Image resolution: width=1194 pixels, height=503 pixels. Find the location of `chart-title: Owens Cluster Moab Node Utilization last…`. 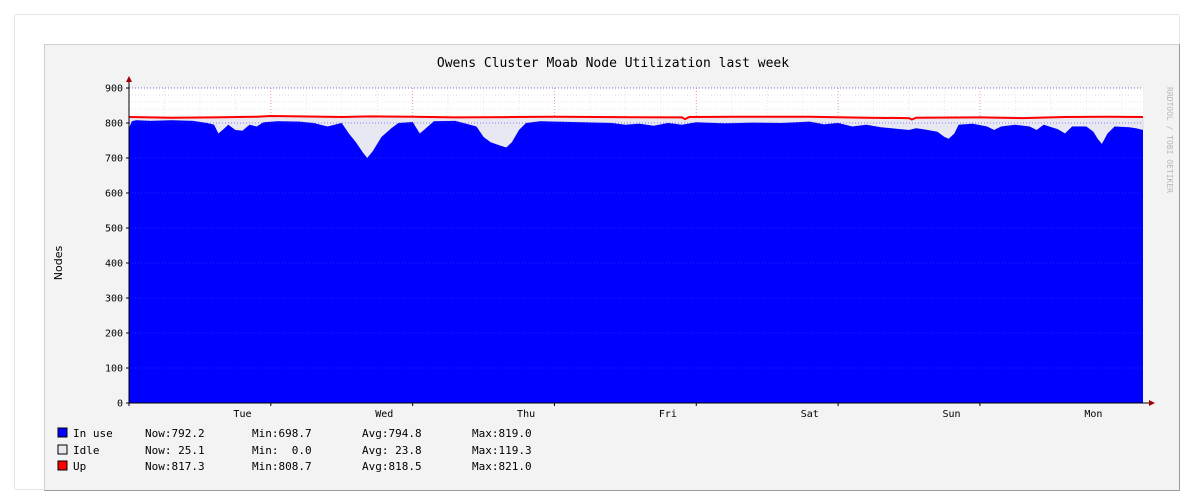

chart-title: Owens Cluster Moab Node Utilization last… is located at coordinates (613, 63).